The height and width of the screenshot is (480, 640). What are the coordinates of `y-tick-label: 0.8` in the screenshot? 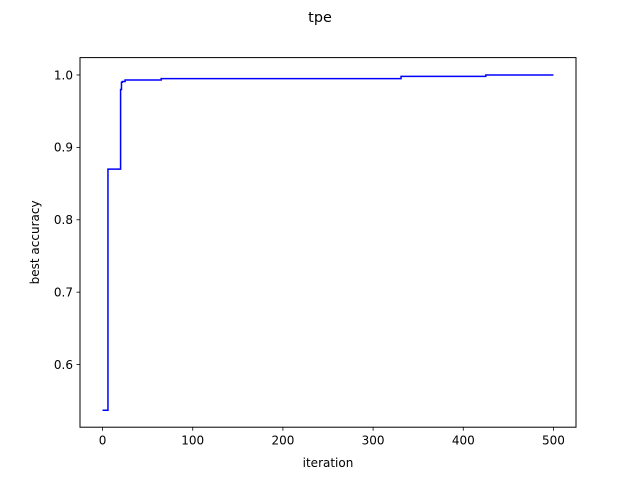 It's located at (63, 220).